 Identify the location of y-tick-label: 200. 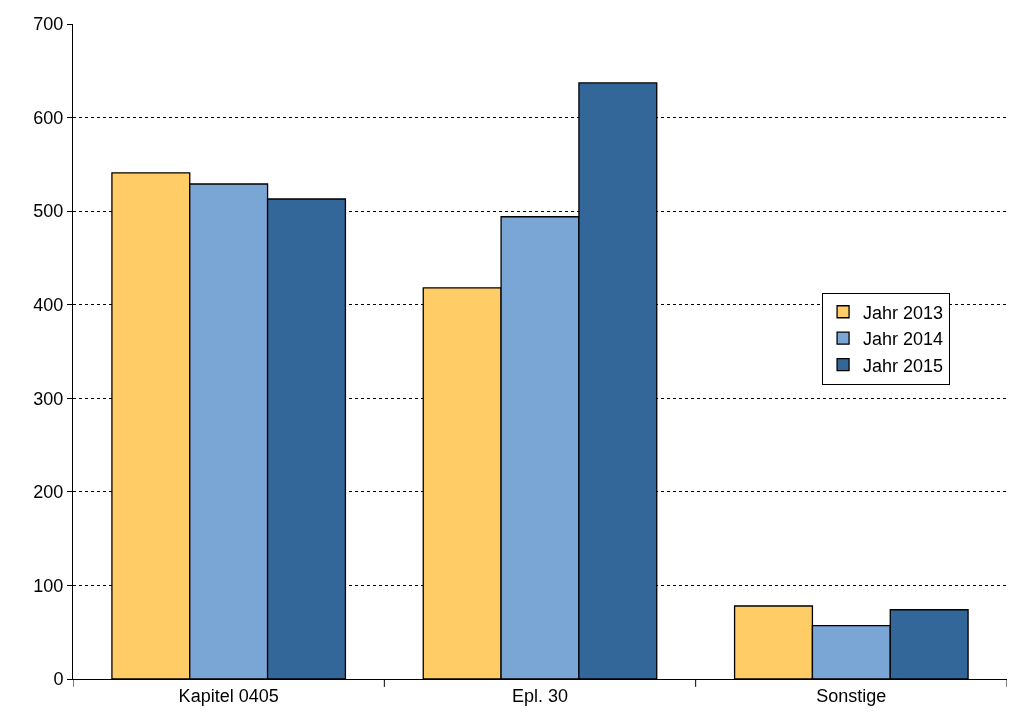
(48, 492).